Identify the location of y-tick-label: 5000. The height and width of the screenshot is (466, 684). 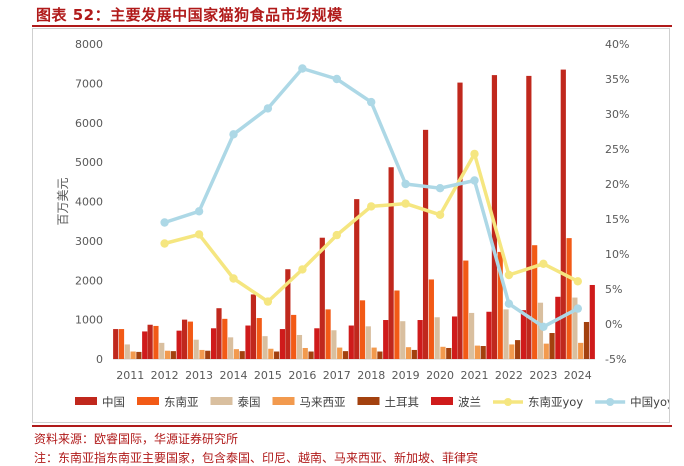
(89, 162).